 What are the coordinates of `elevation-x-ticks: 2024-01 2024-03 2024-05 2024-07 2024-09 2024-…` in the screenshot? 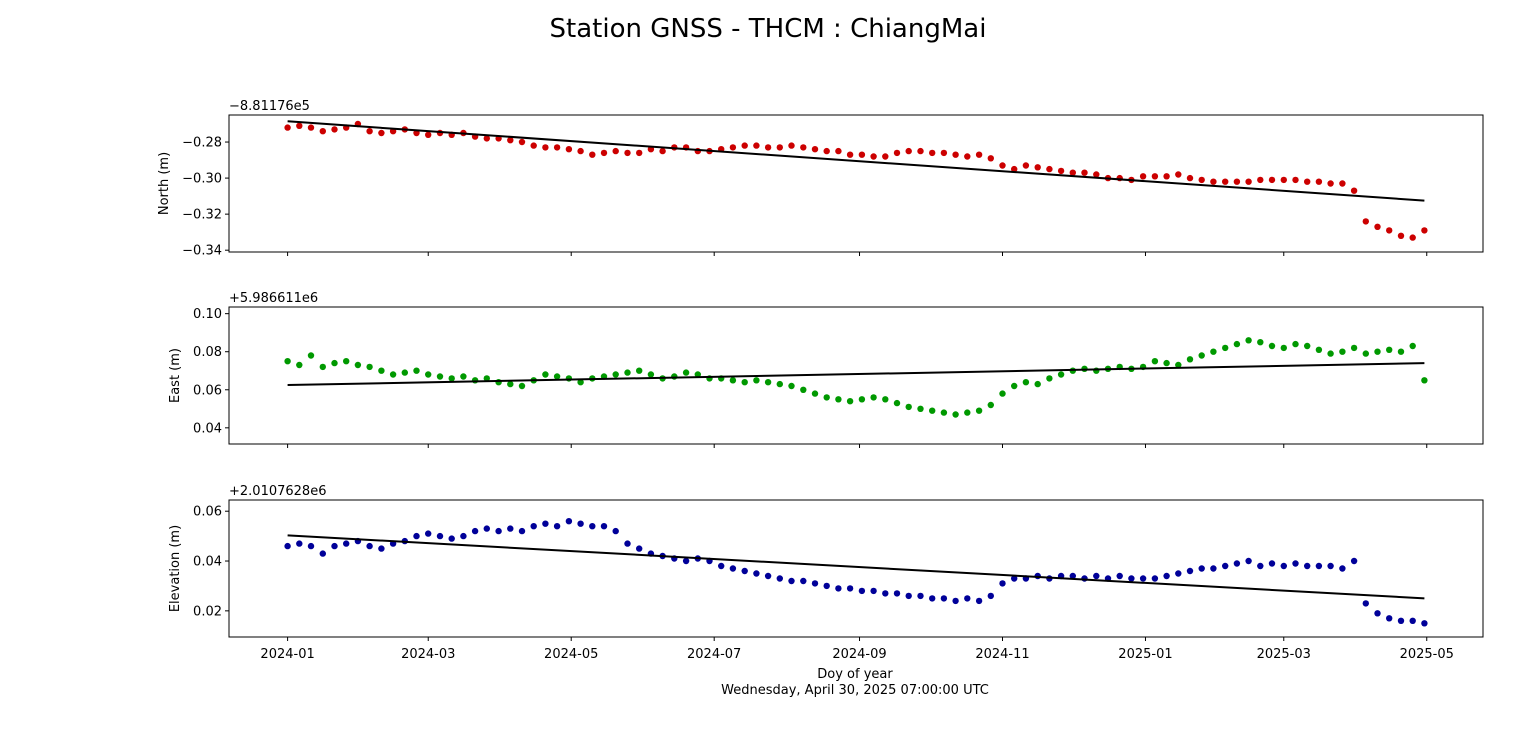 It's located at (857, 649).